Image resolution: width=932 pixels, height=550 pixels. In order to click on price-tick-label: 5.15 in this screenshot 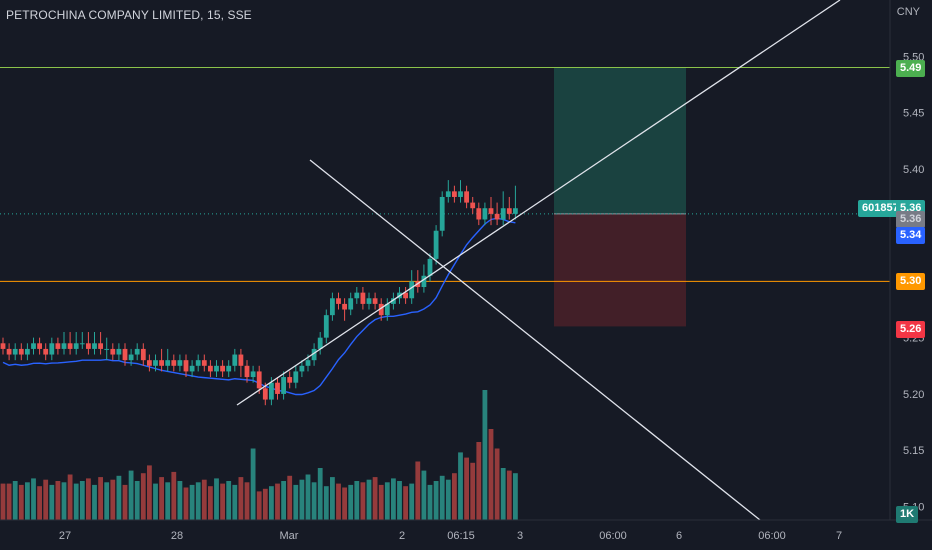, I will do `click(913, 451)`.